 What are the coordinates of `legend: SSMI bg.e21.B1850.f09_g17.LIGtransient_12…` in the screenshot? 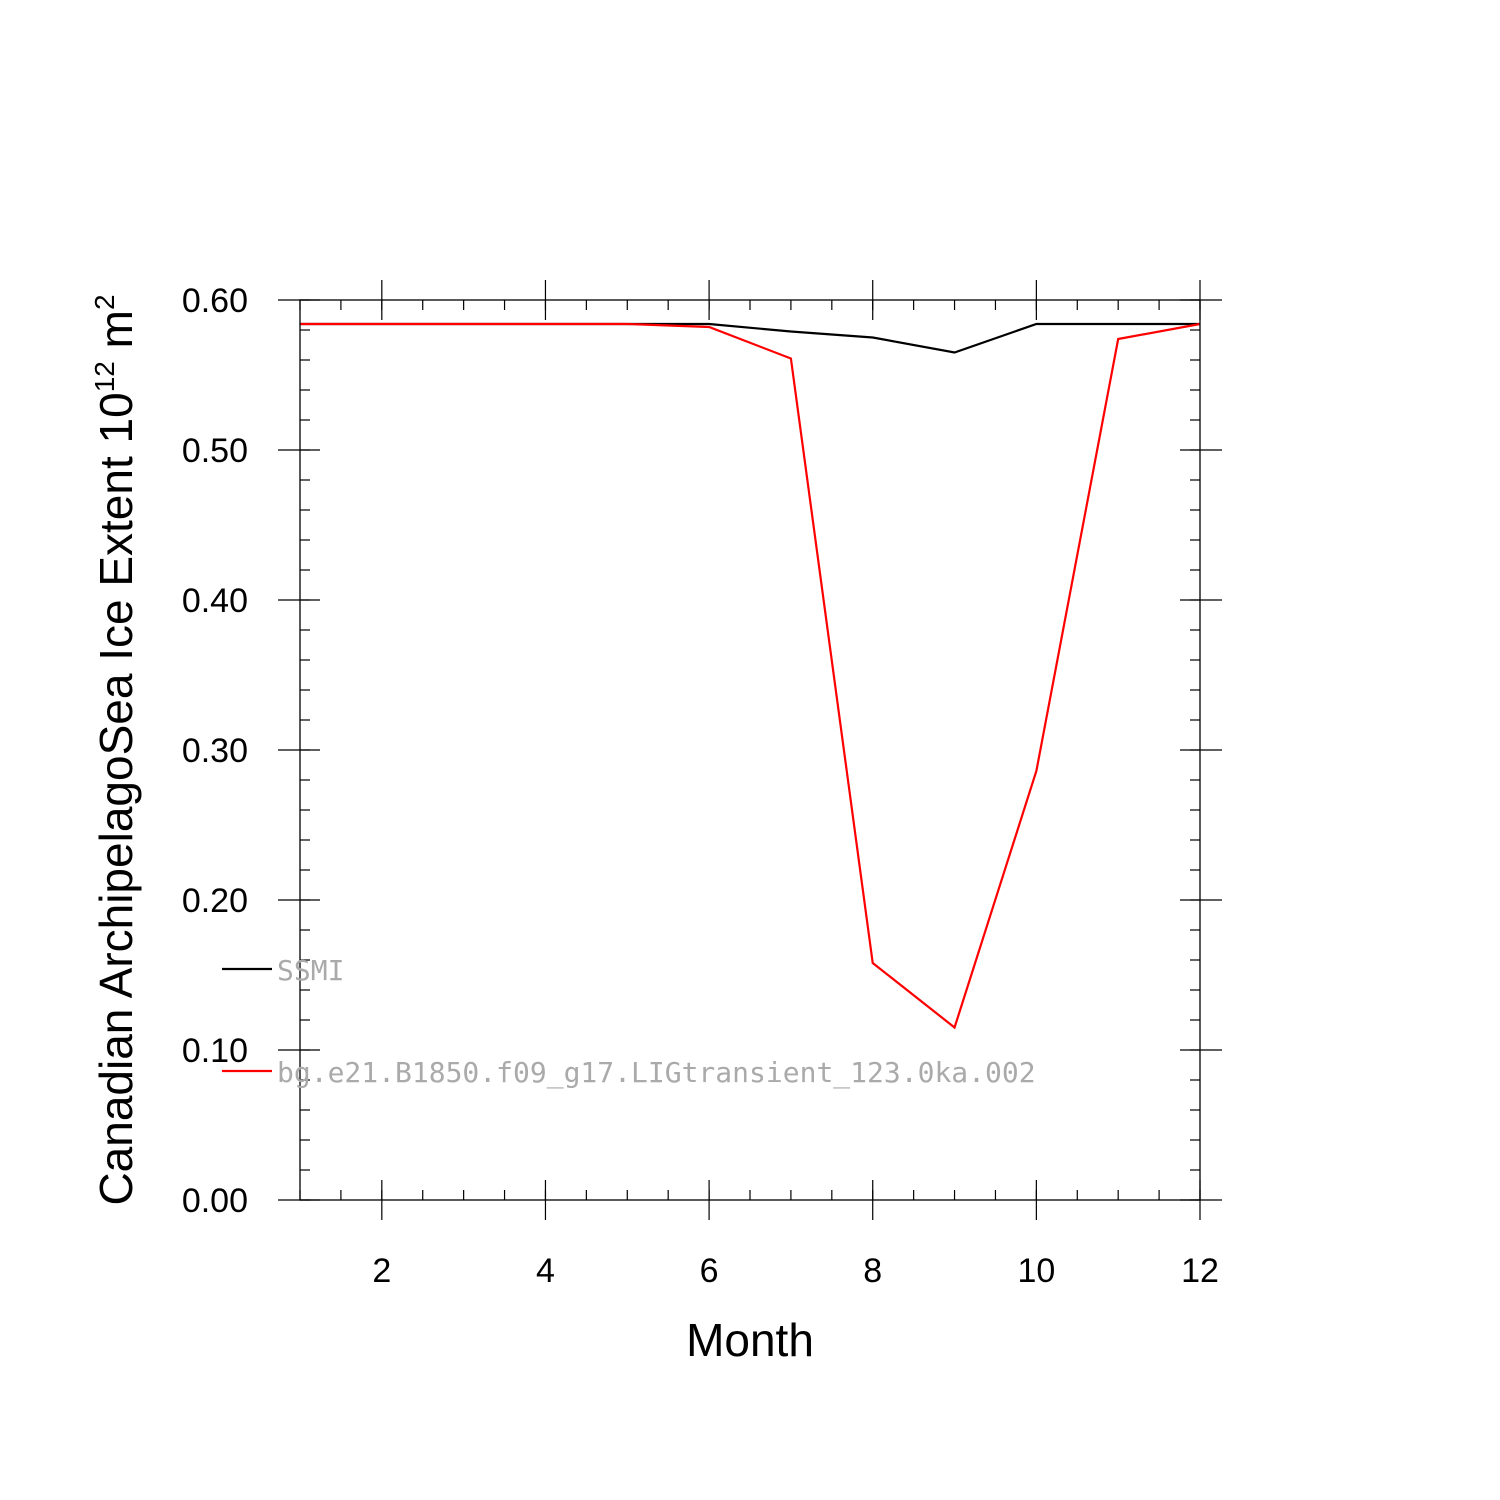 It's located at (629, 1022).